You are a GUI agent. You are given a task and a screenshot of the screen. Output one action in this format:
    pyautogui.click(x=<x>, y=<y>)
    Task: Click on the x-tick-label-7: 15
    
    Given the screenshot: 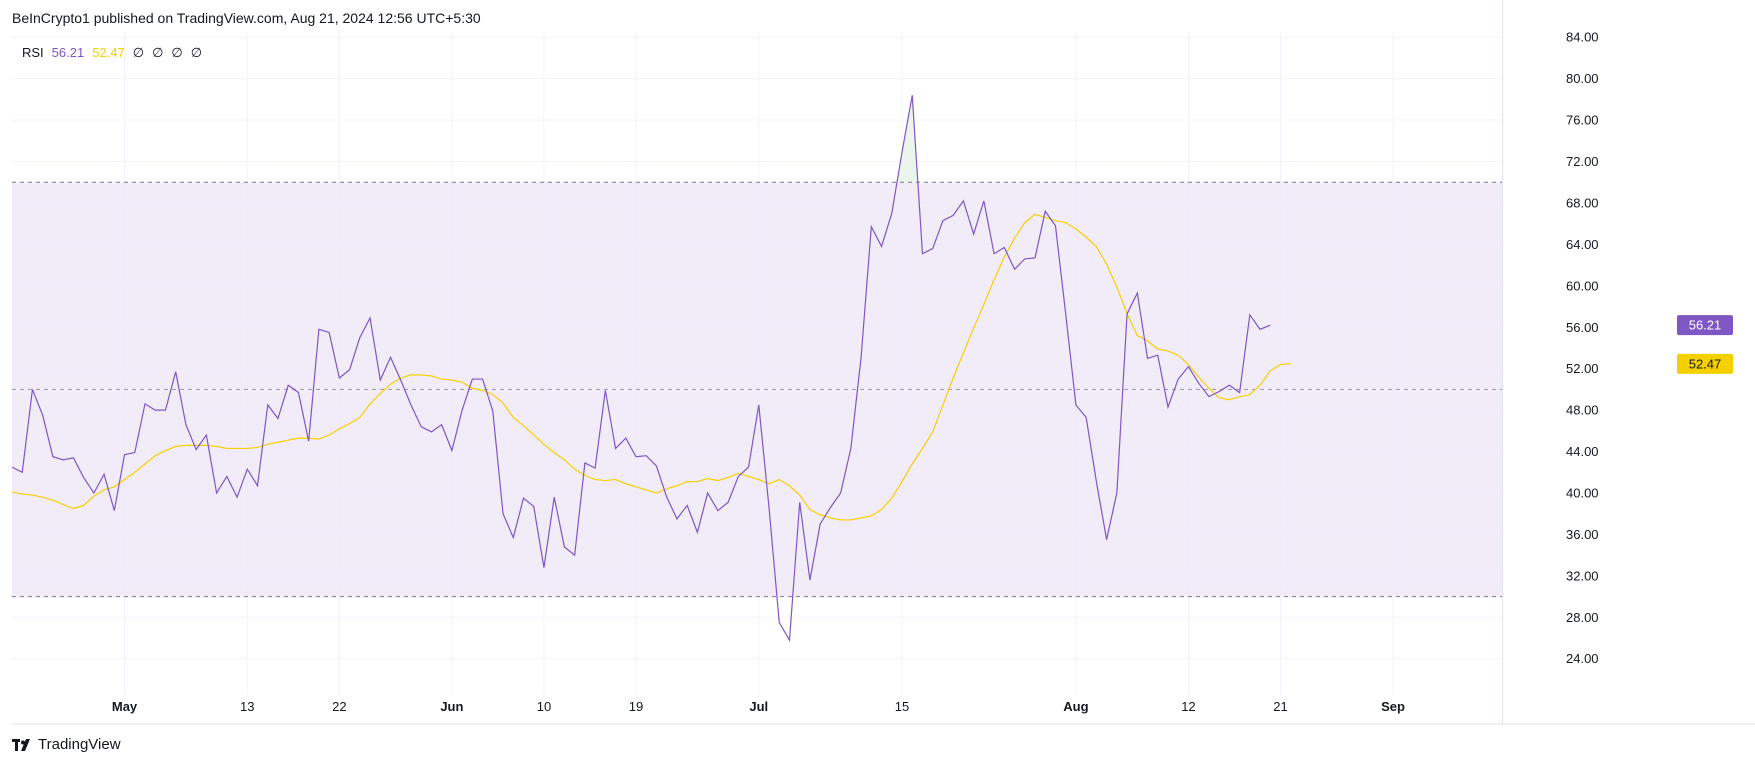 What is the action you would take?
    pyautogui.click(x=902, y=706)
    